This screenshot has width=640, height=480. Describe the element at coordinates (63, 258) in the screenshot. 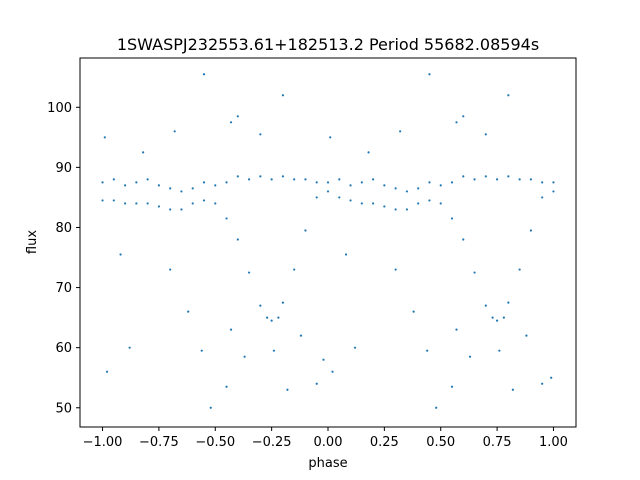

I see `y-axis: 50 60 70 80 90 100` at that location.